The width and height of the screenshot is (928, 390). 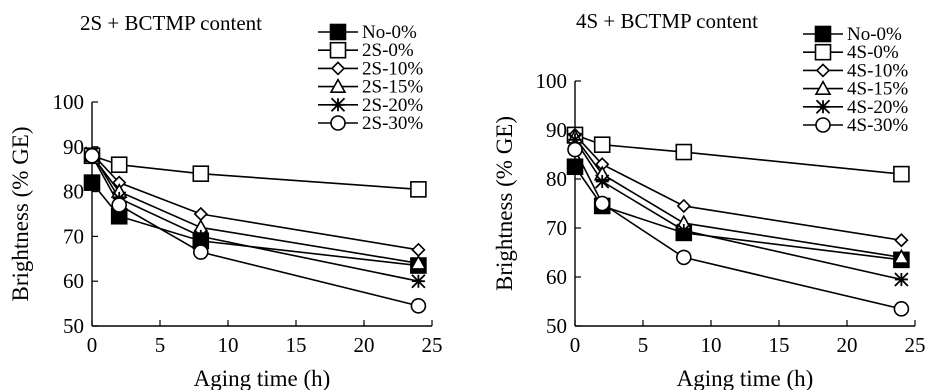 I want to click on legend-item: 4S-20%, so click(x=855, y=107).